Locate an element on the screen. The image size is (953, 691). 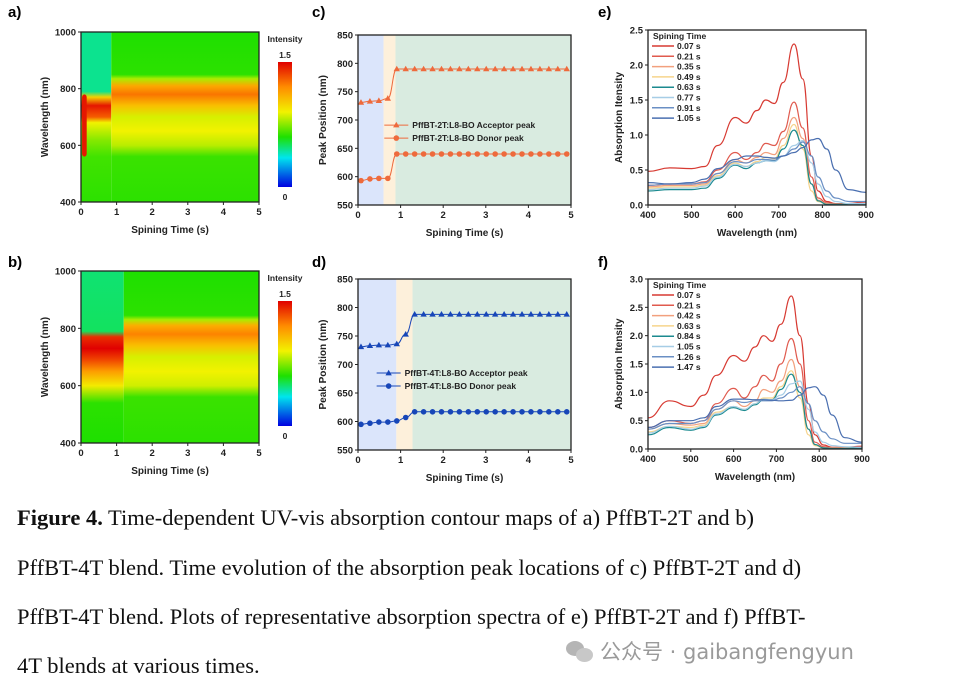
legend-label: 0.42 s is located at coordinates (689, 316).